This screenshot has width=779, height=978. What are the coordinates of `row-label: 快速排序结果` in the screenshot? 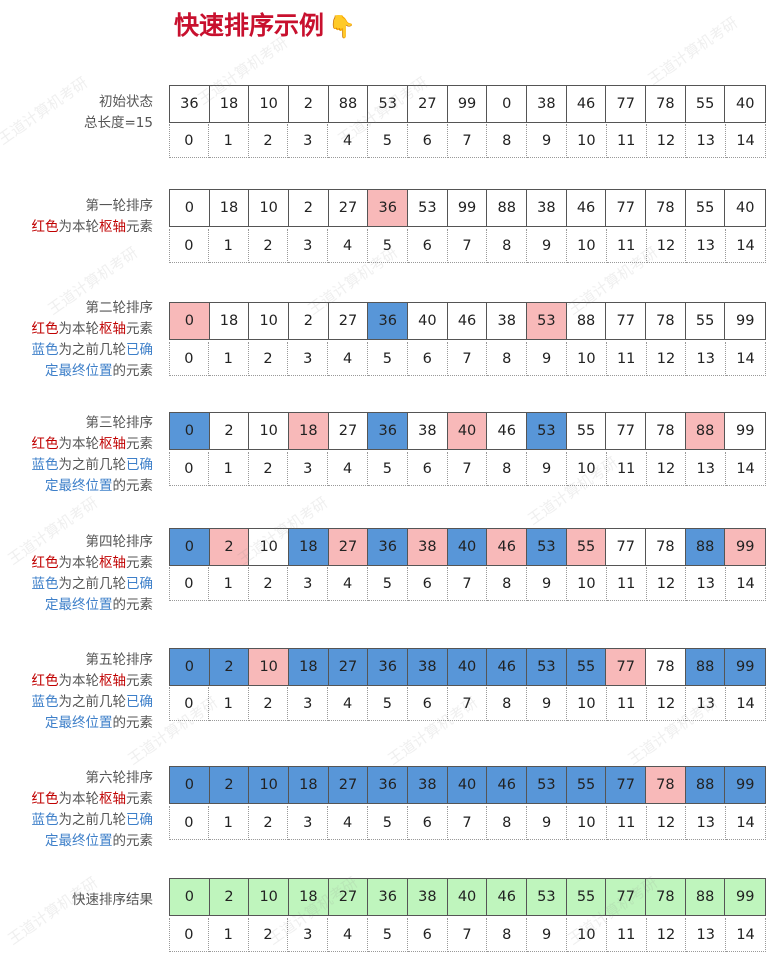 It's located at (76, 900).